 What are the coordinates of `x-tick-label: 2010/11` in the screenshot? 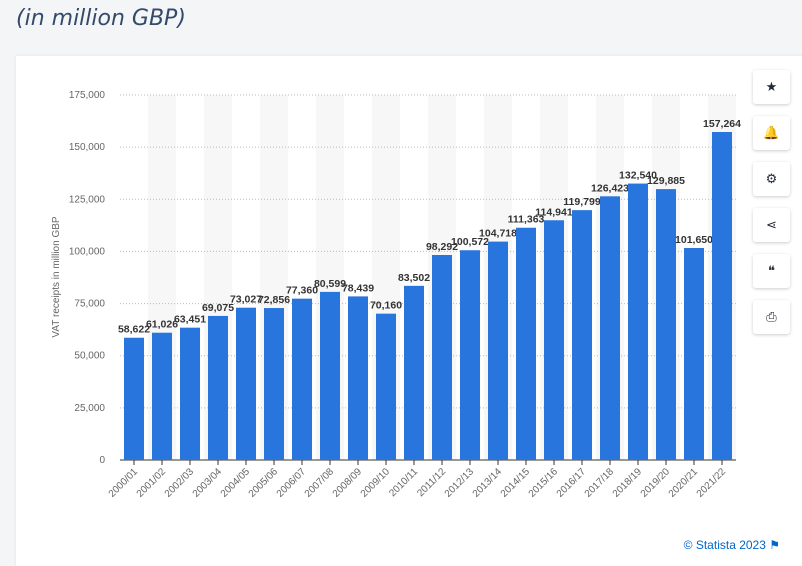 It's located at (403, 482).